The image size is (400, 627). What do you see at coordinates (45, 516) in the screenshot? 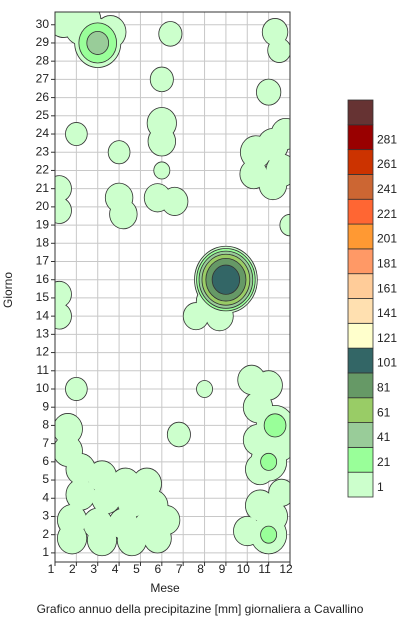
I see `y-tick-label: 3` at bounding box center [45, 516].